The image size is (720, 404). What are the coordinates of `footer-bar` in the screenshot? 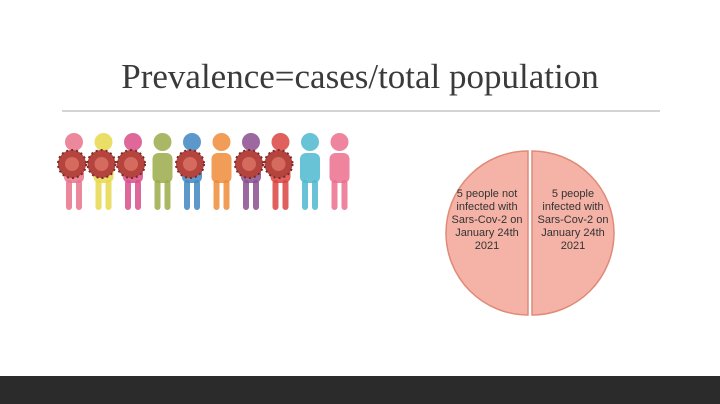 It's located at (360, 390).